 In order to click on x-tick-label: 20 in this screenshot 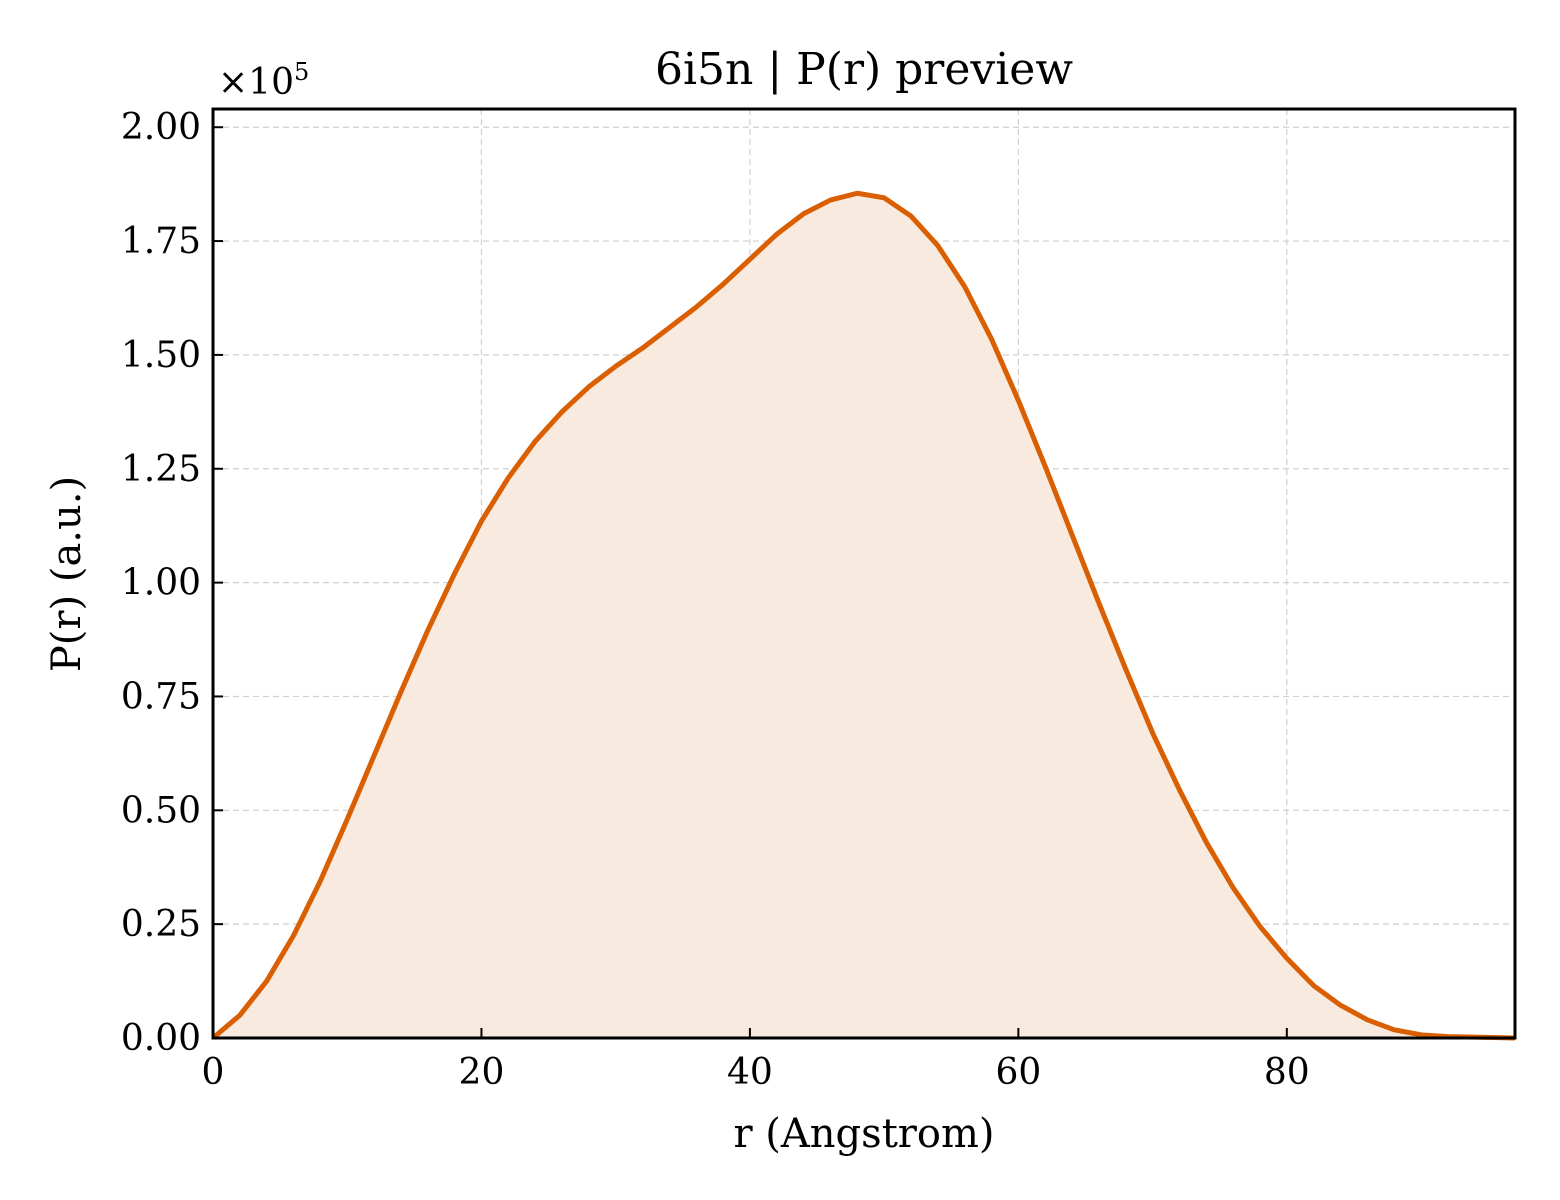, I will do `click(482, 1072)`.